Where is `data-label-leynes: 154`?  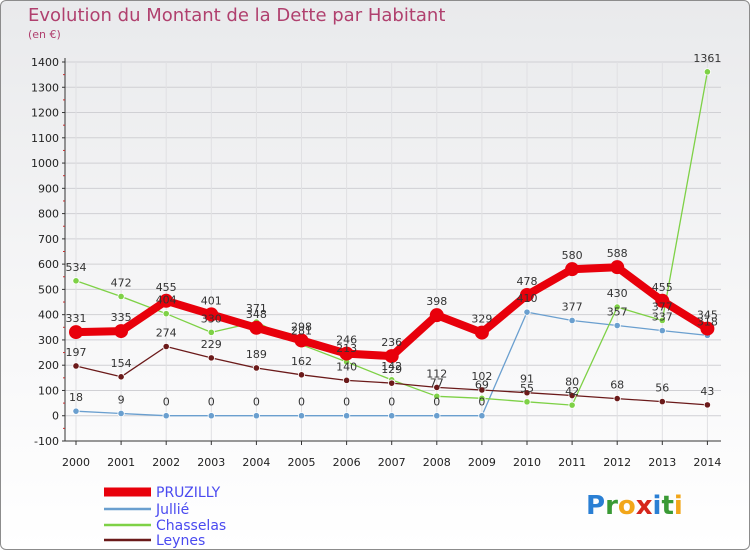
data-label-leynes: 154 is located at coordinates (121, 363).